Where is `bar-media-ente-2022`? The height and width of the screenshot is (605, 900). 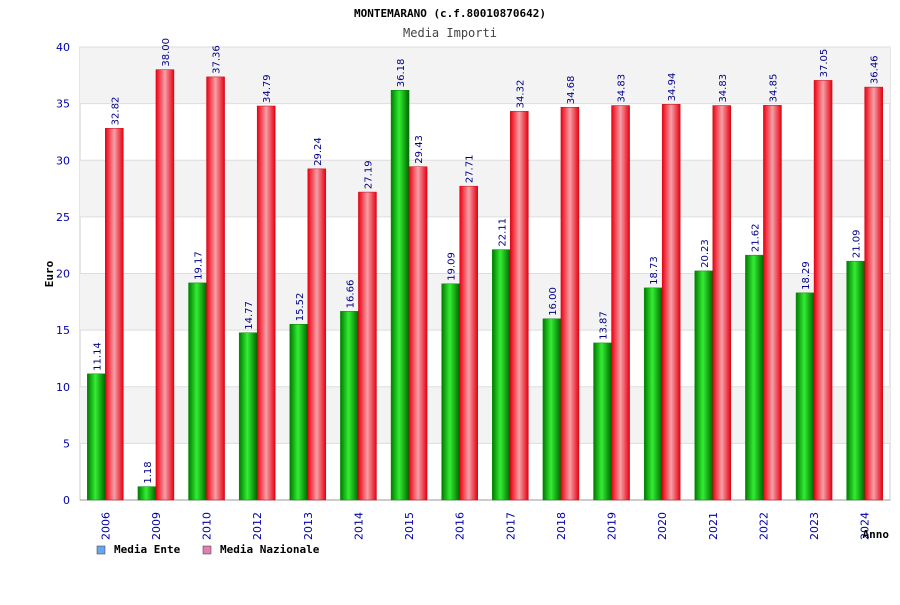 bar-media-ente-2022 is located at coordinates (754, 377).